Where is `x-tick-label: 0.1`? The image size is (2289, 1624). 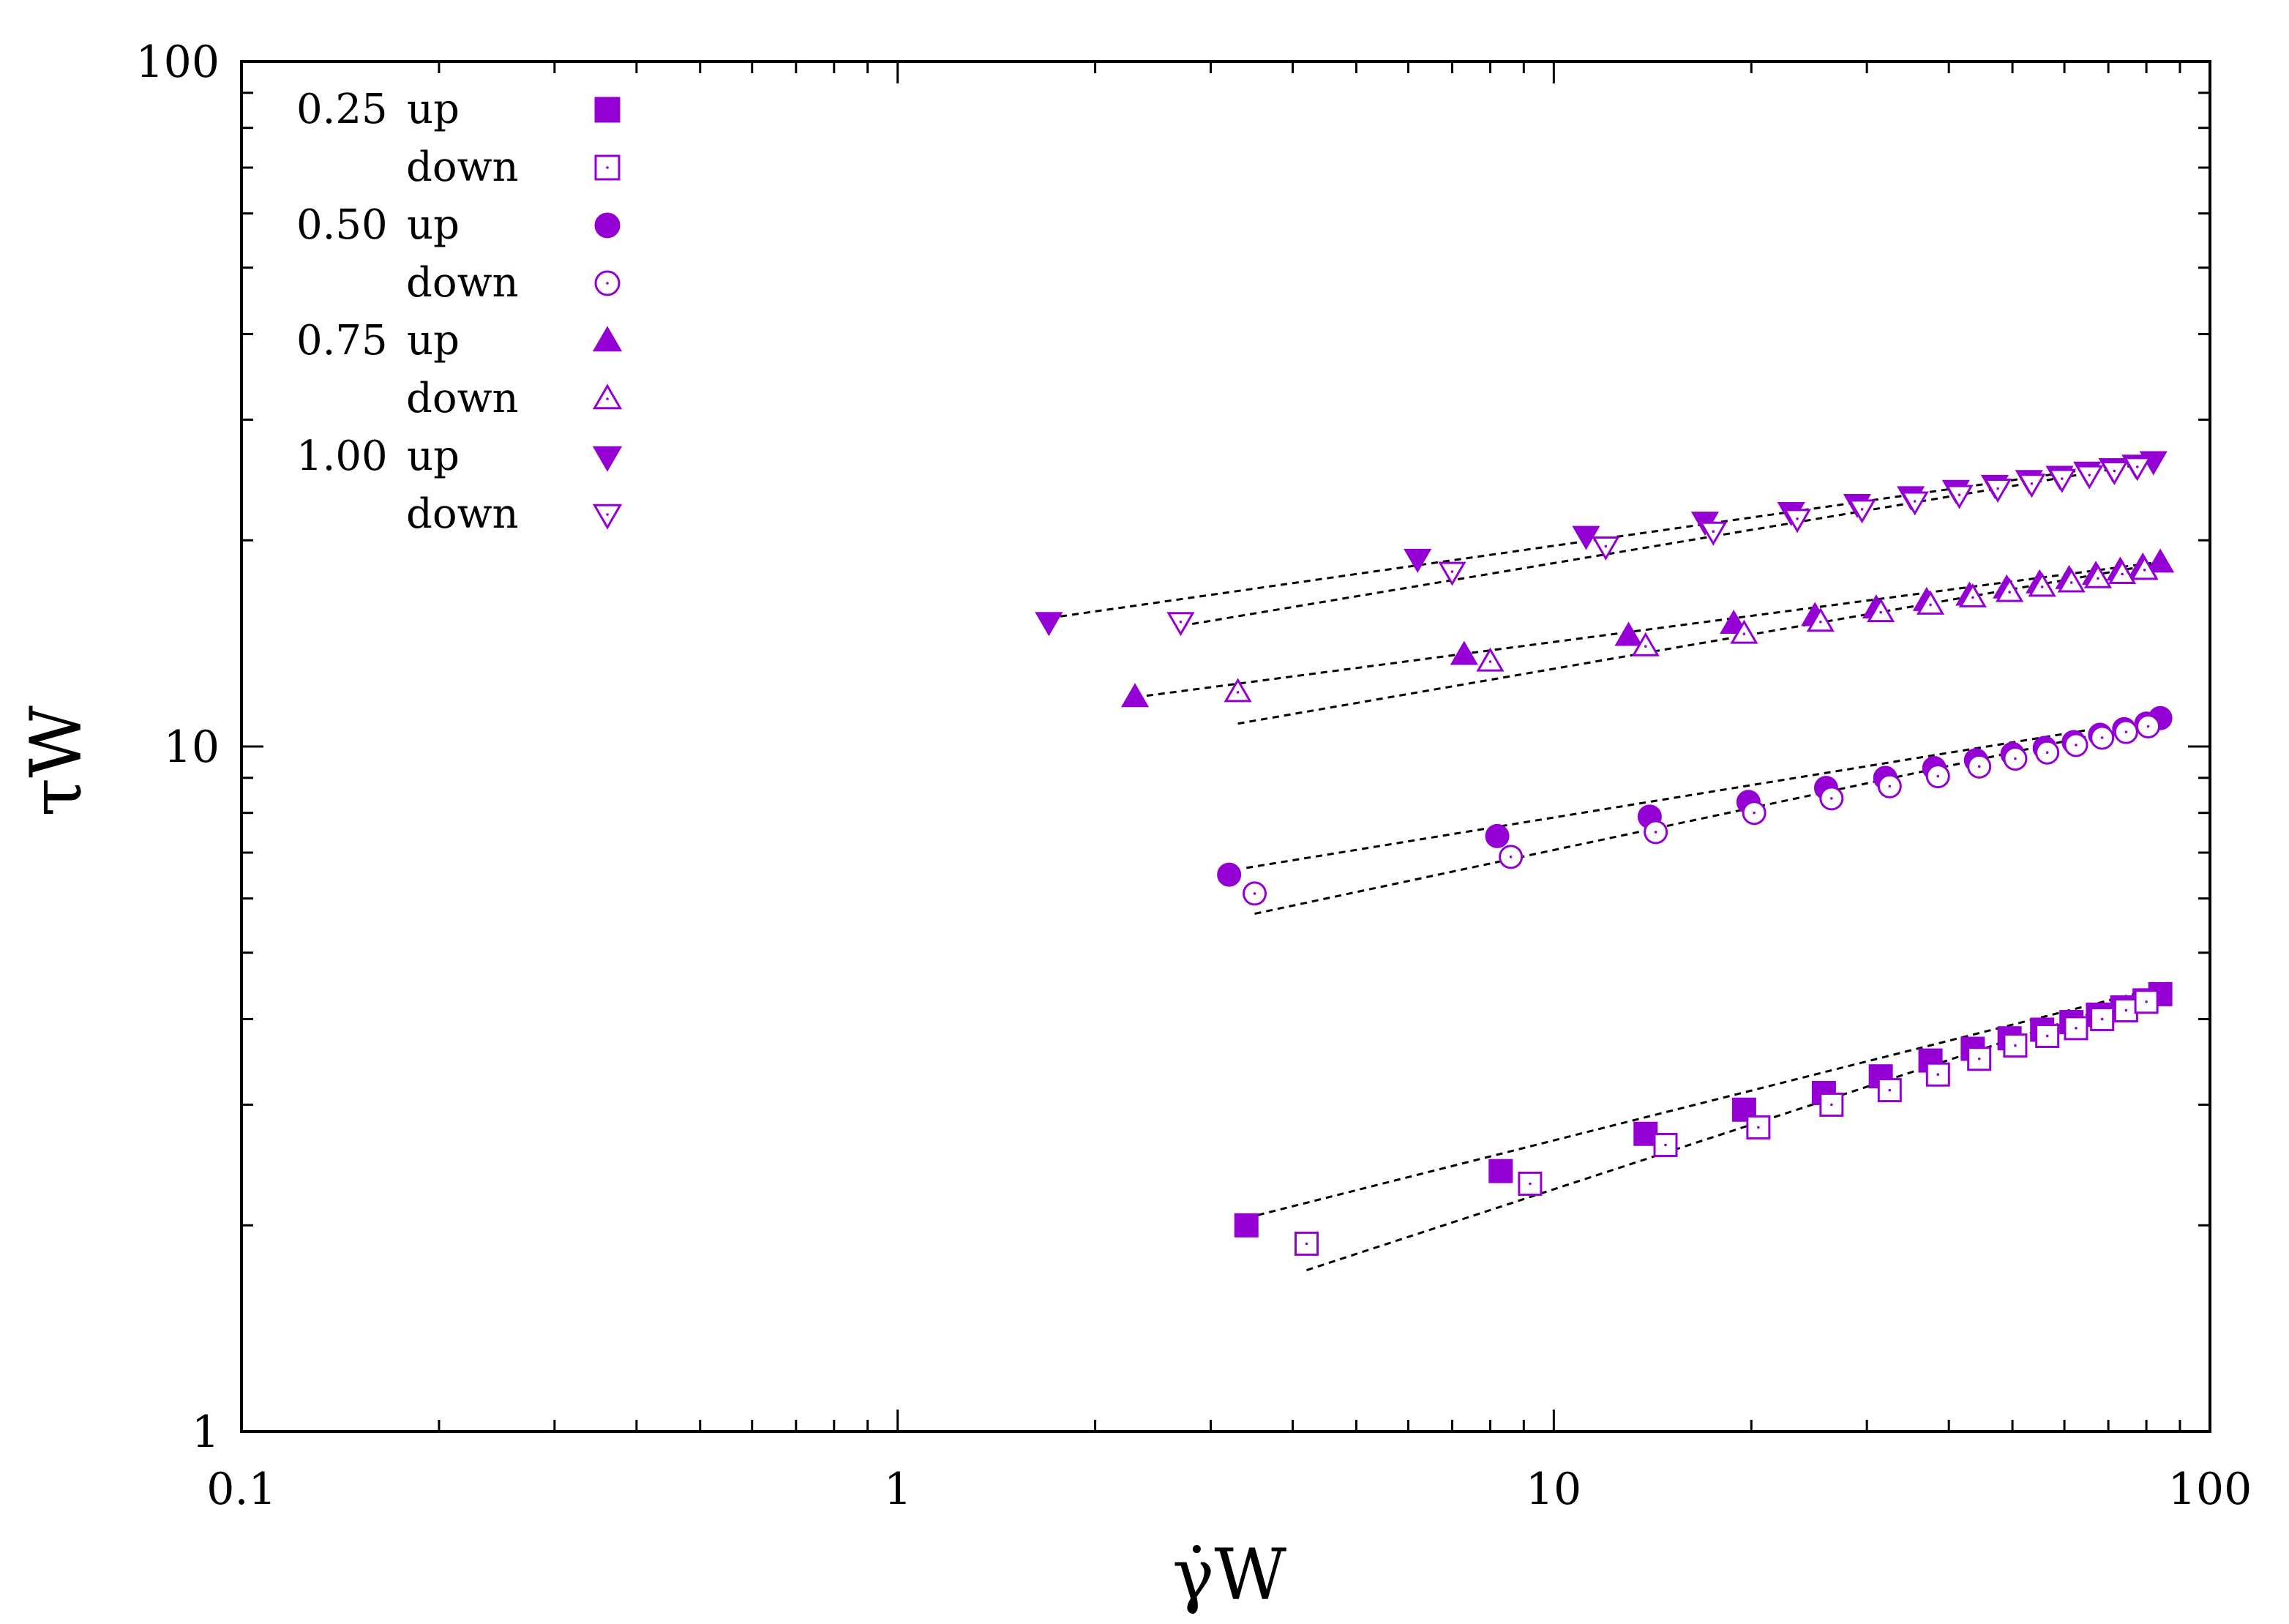
x-tick-label: 0.1 is located at coordinates (241, 1489).